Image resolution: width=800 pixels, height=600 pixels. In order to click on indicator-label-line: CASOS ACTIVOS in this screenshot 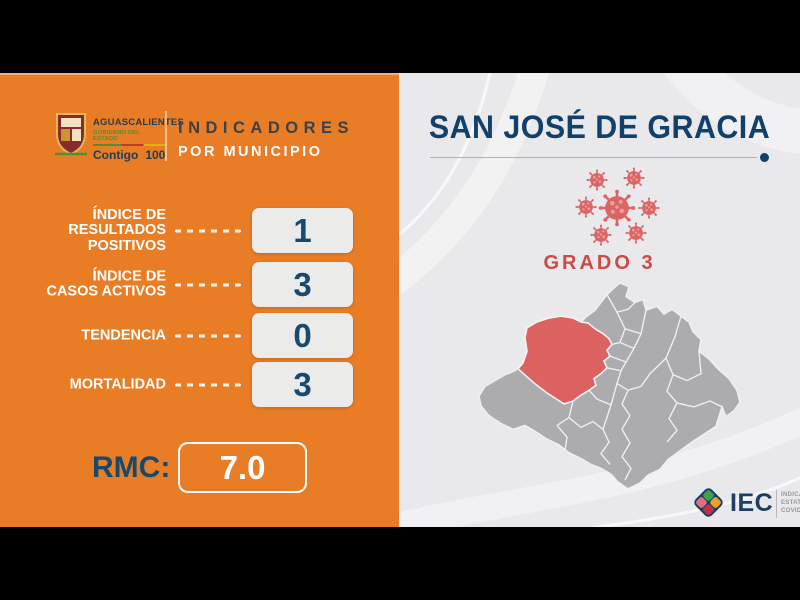, I will do `click(106, 291)`.